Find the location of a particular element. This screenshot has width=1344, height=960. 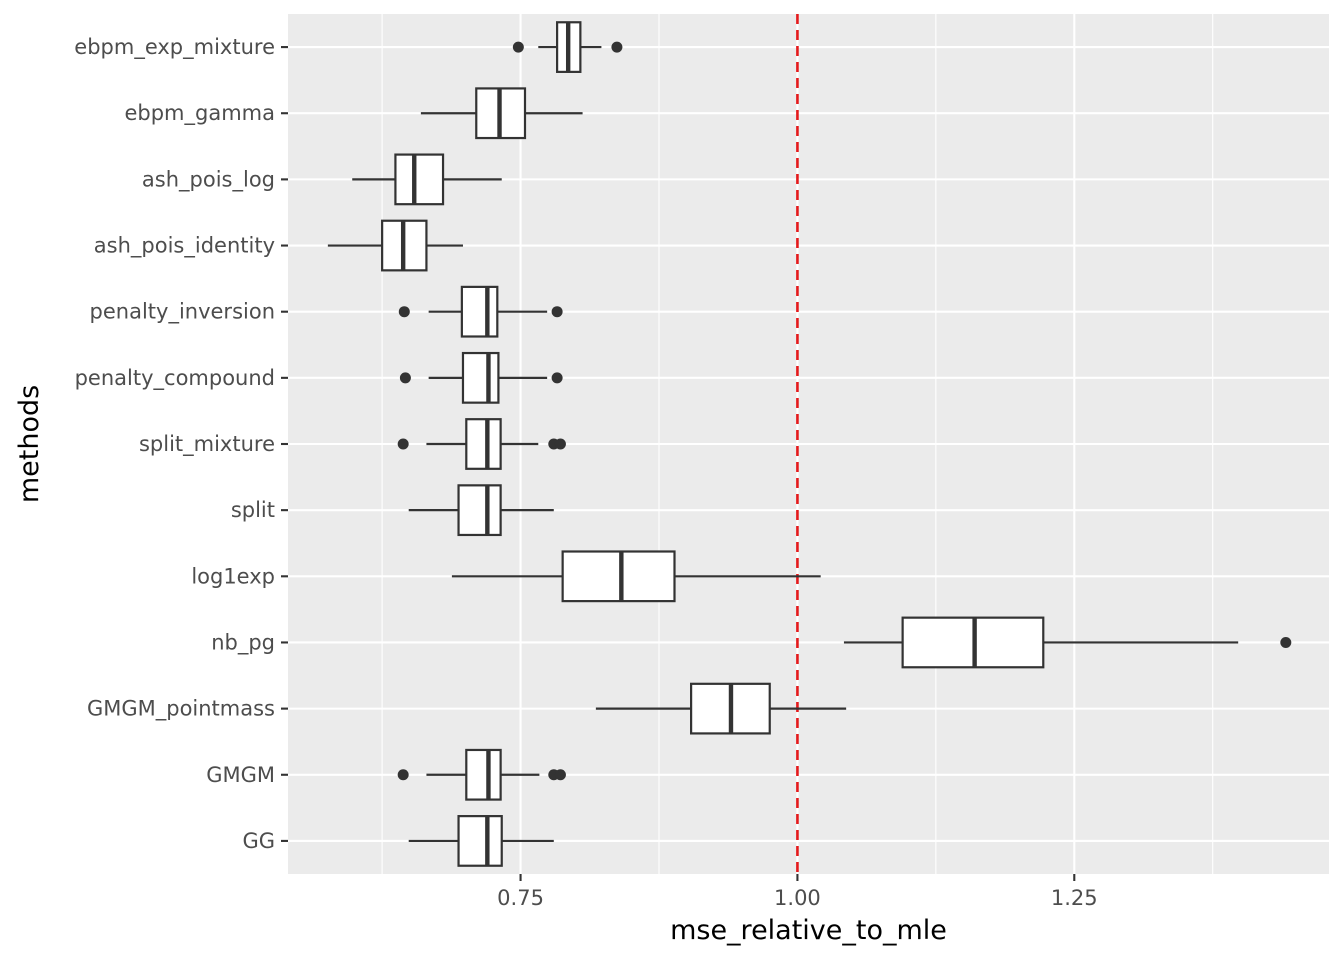

box-ash_pois_log is located at coordinates (427, 179).